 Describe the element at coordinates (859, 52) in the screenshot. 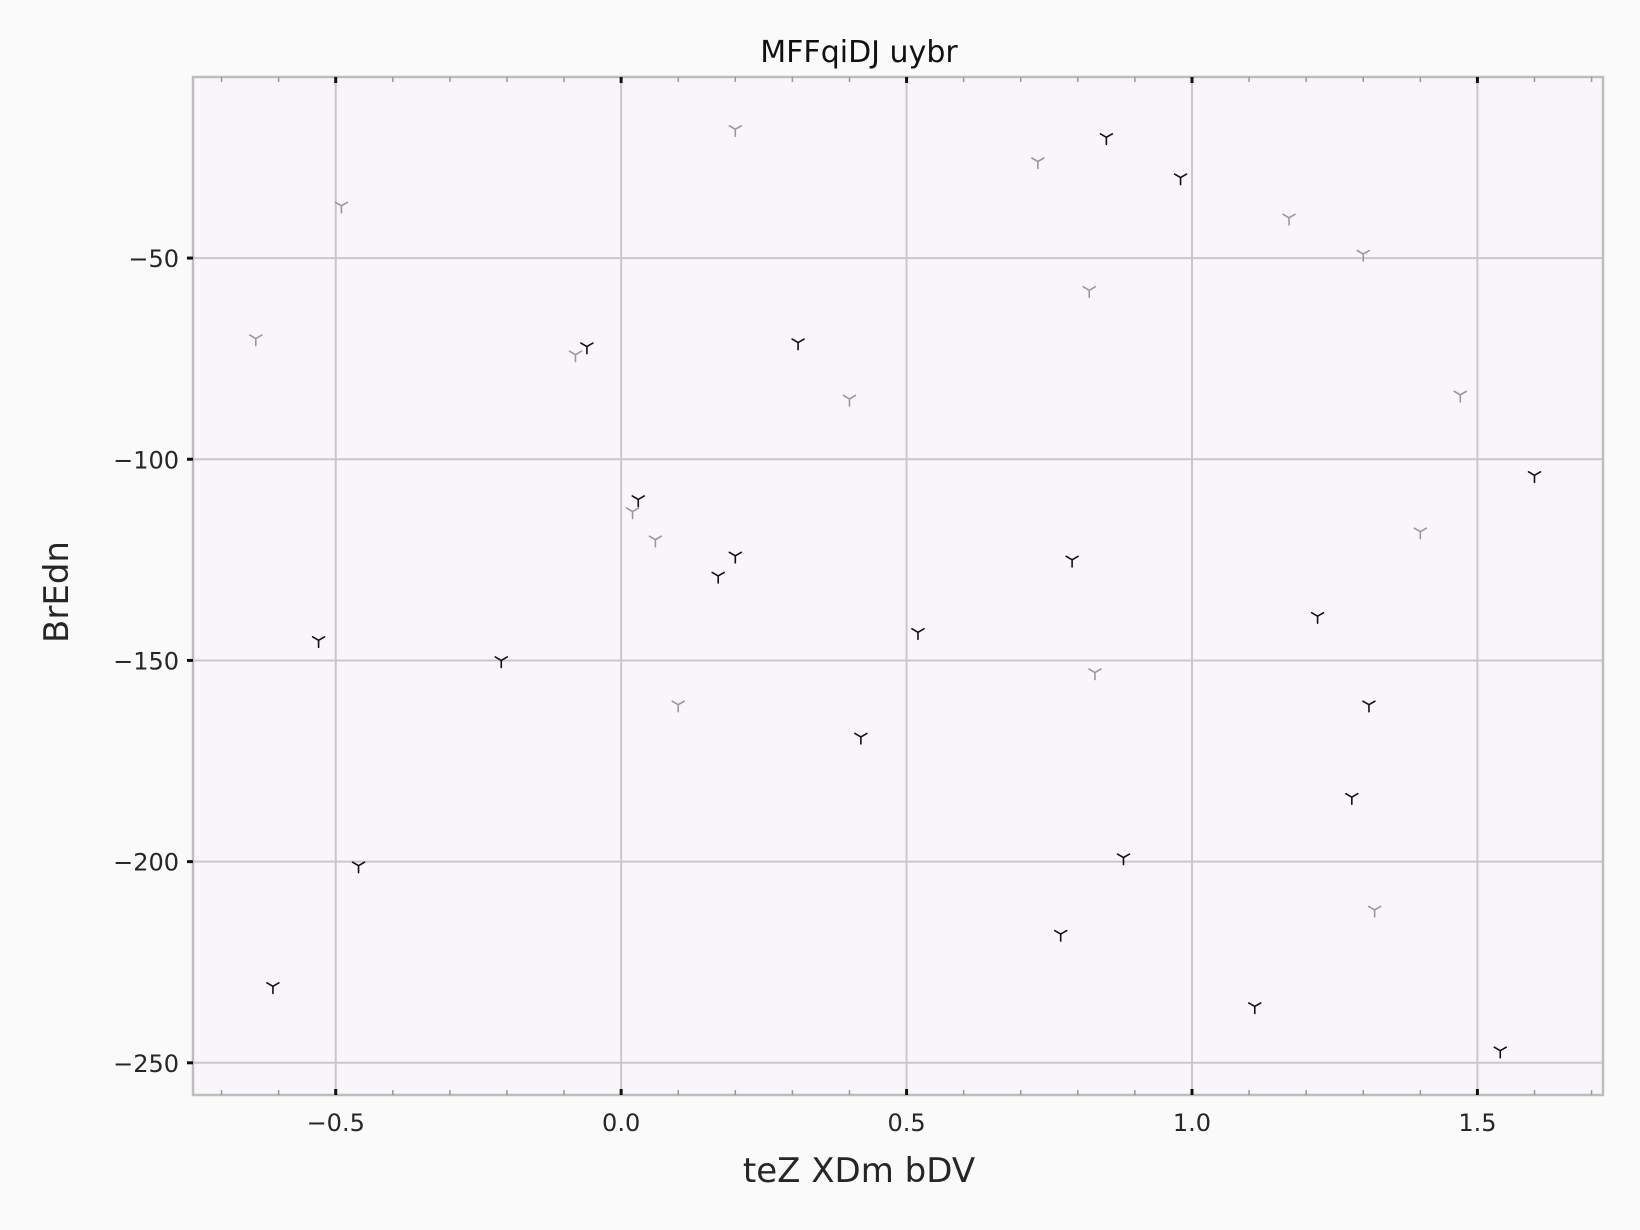

I see `chart-title: MFFqiDJ uybr` at that location.